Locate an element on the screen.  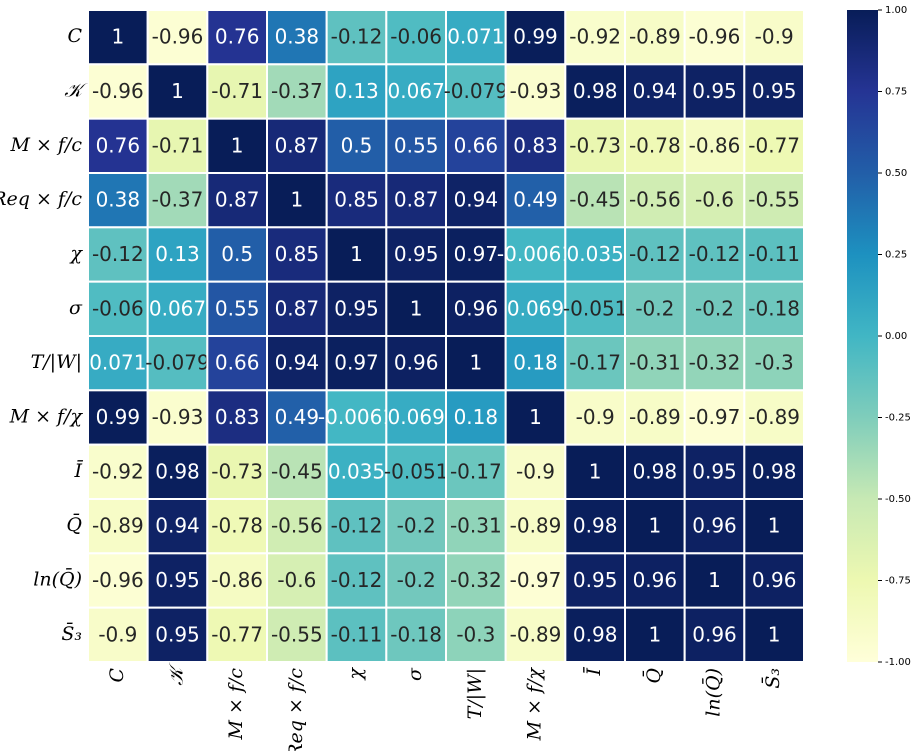
x-tick-label: Ī is located at coordinates (593, 672).